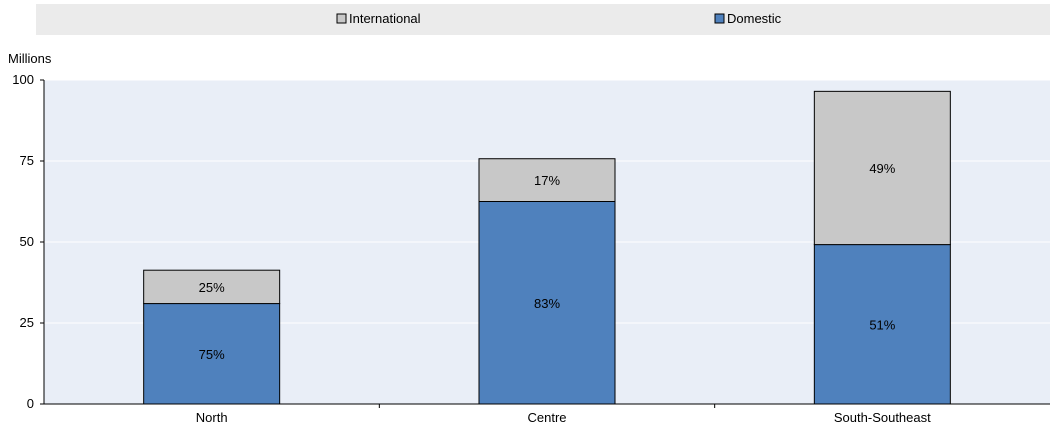 This screenshot has width=1056, height=433. Describe the element at coordinates (341, 18) in the screenshot. I see `legend-swatch-international` at that location.